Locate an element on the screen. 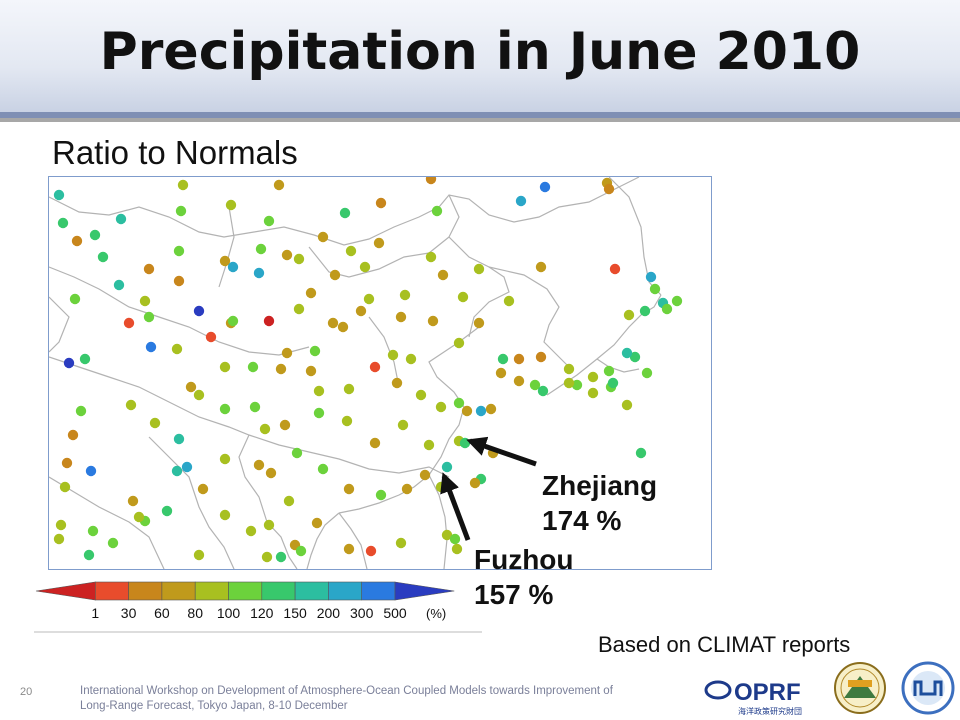 The height and width of the screenshot is (720, 960). zhejiang-value: 174 % is located at coordinates (582, 520).